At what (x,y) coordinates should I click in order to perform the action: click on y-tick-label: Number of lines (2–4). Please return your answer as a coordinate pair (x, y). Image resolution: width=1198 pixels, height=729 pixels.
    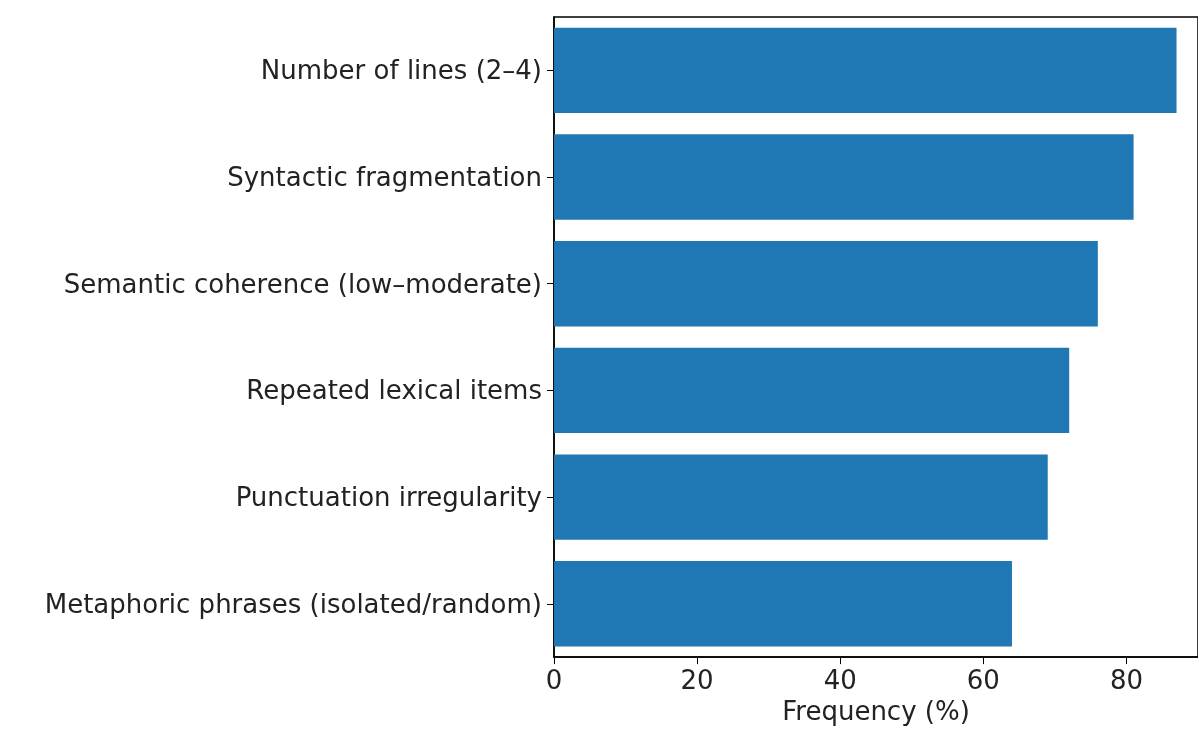
    Looking at the image, I should click on (401, 70).